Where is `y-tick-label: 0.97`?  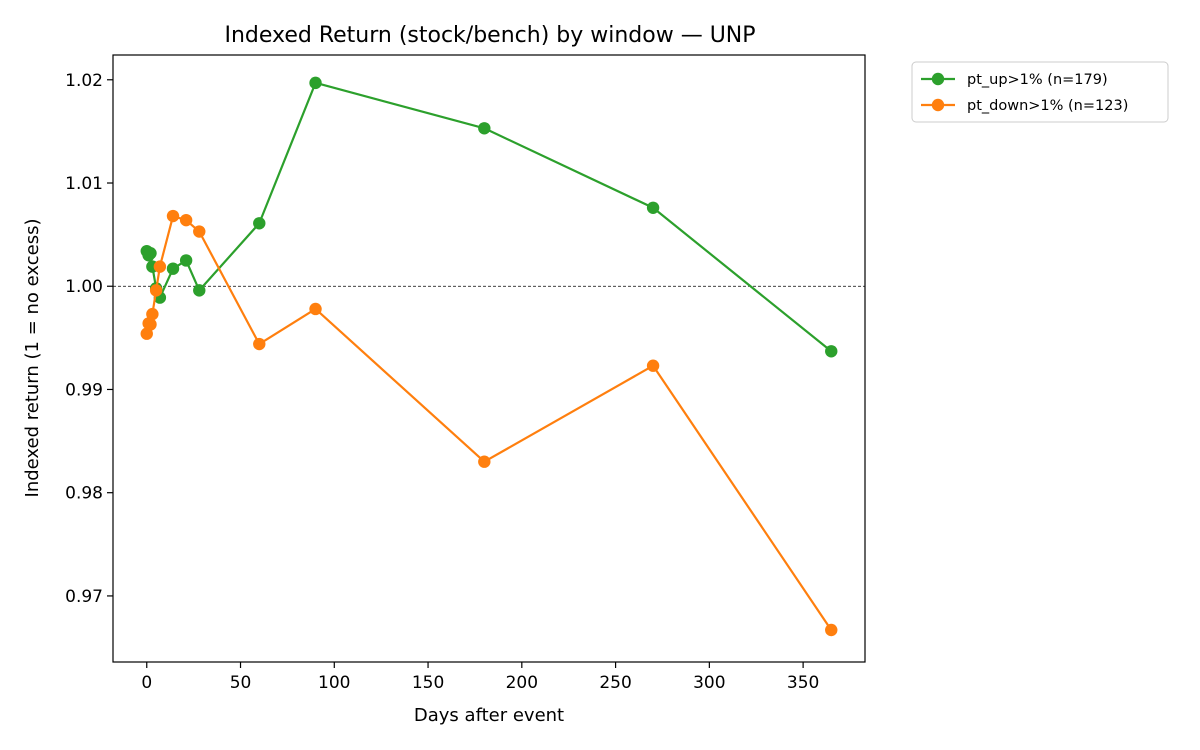 y-tick-label: 0.97 is located at coordinates (84, 597).